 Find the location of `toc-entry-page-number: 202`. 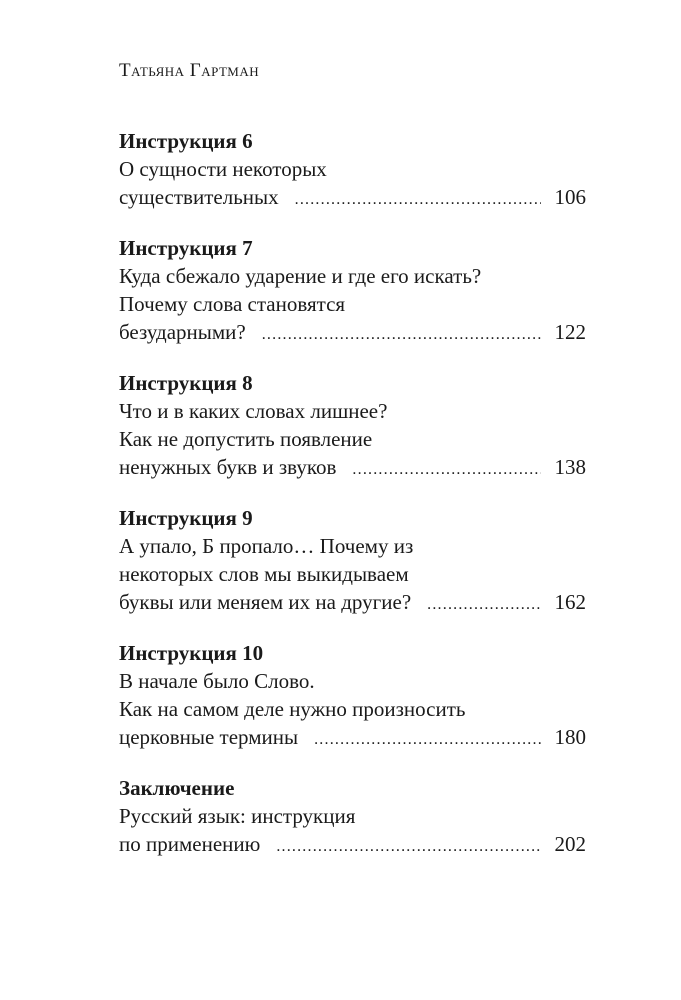

toc-entry-page-number: 202 is located at coordinates (570, 844).